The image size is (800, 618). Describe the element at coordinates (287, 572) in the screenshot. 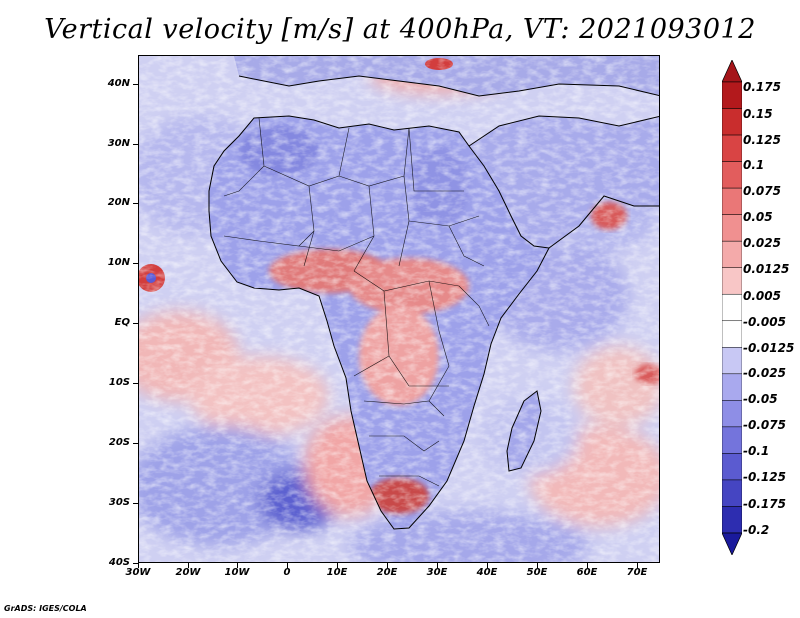

I see `lon-label: 0` at that location.